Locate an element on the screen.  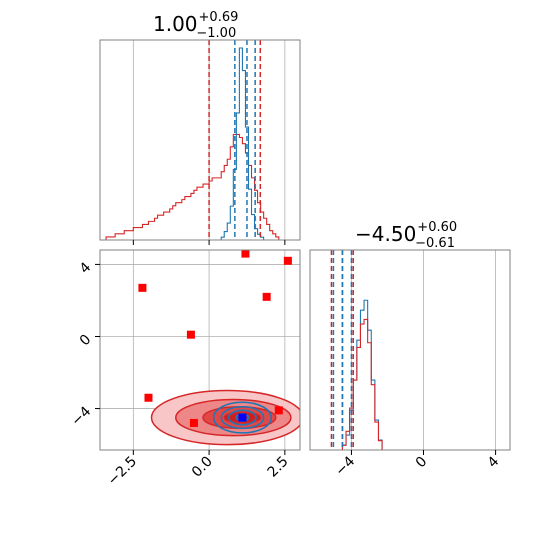
y-tick-label: −4 is located at coordinates (81, 417).